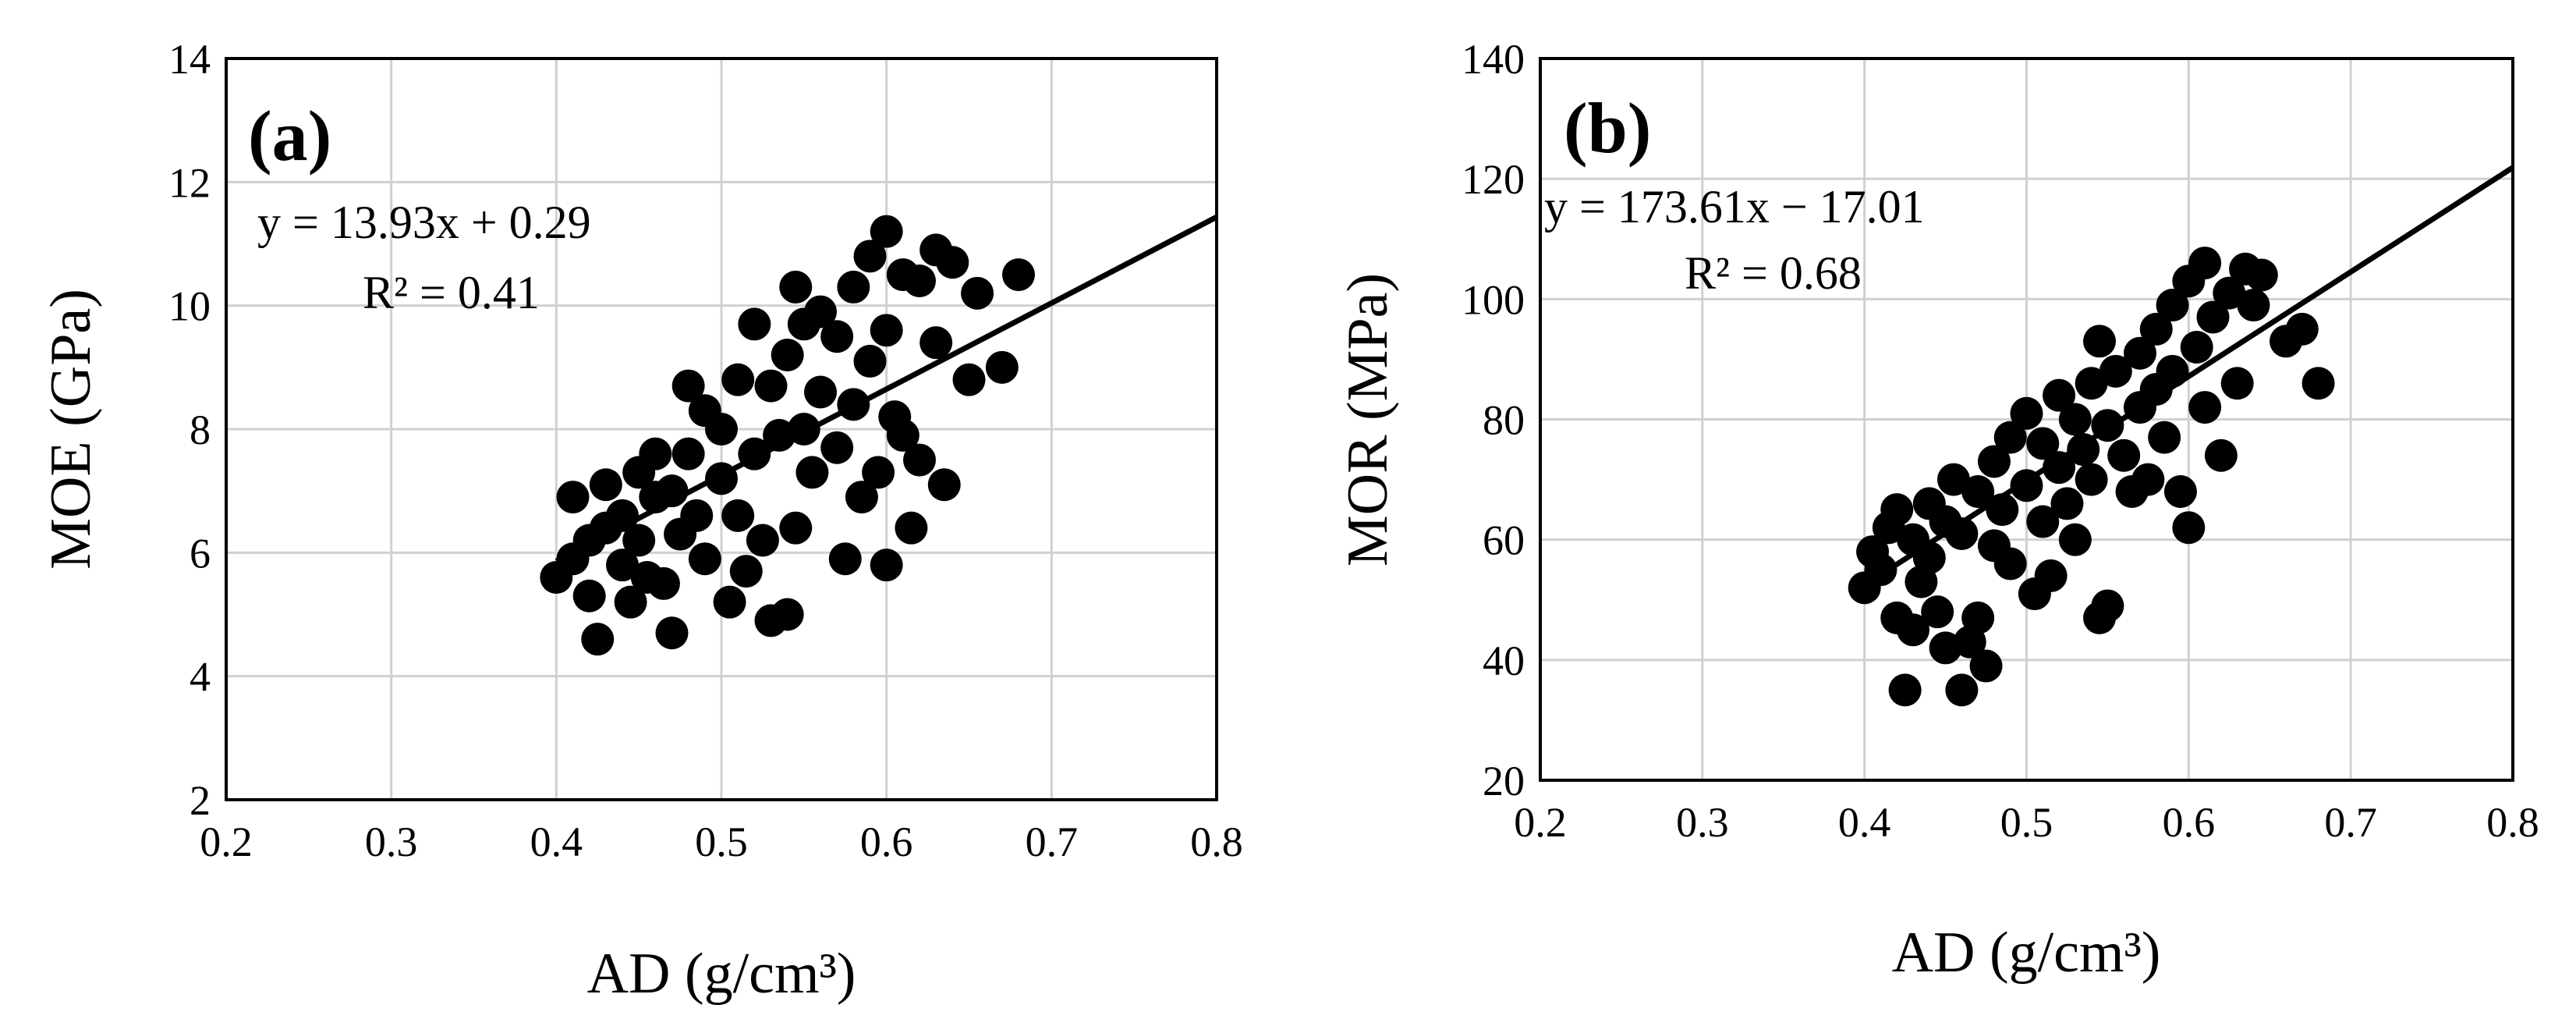 This screenshot has height=1019, width=2576. Describe the element at coordinates (1504, 540) in the screenshot. I see `y-tick-label: 60` at that location.